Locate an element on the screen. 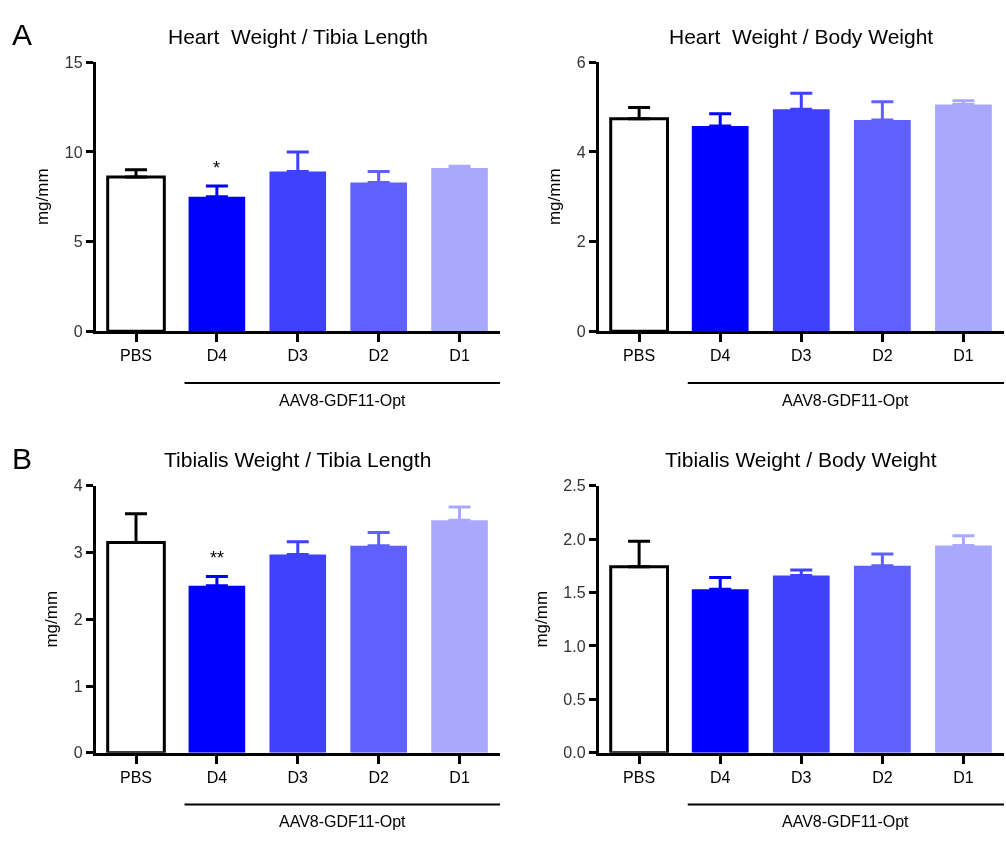 The height and width of the screenshot is (852, 1006). y-tick-label: 2.0 is located at coordinates (574, 539).